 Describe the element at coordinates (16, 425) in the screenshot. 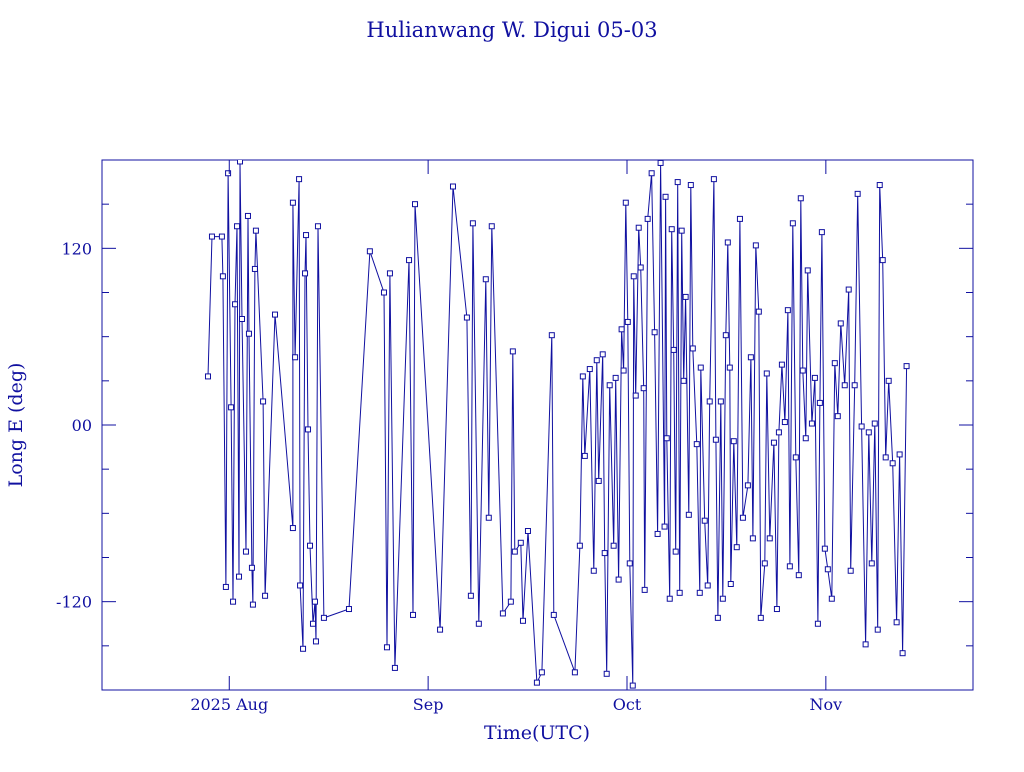

I see `y-axis-label: Long E (deg)` at that location.